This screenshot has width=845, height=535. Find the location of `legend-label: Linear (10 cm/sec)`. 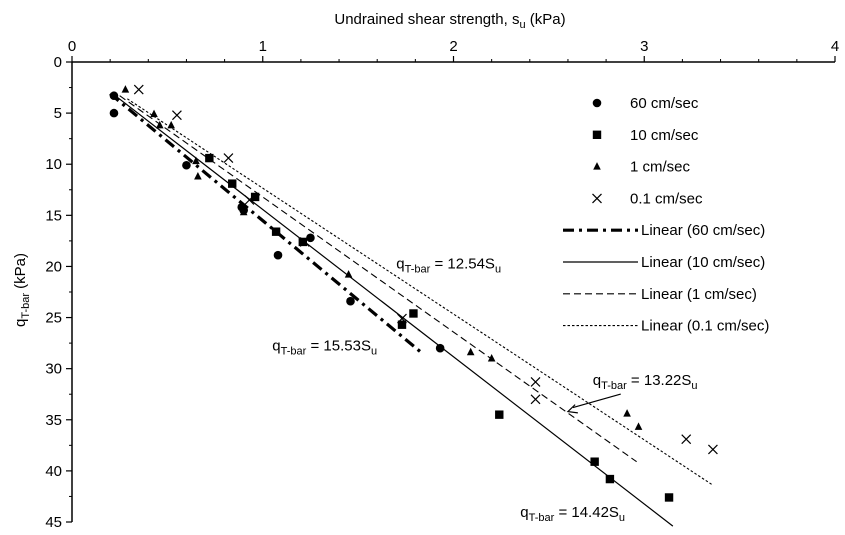

legend-label: Linear (10 cm/sec) is located at coordinates (703, 262).